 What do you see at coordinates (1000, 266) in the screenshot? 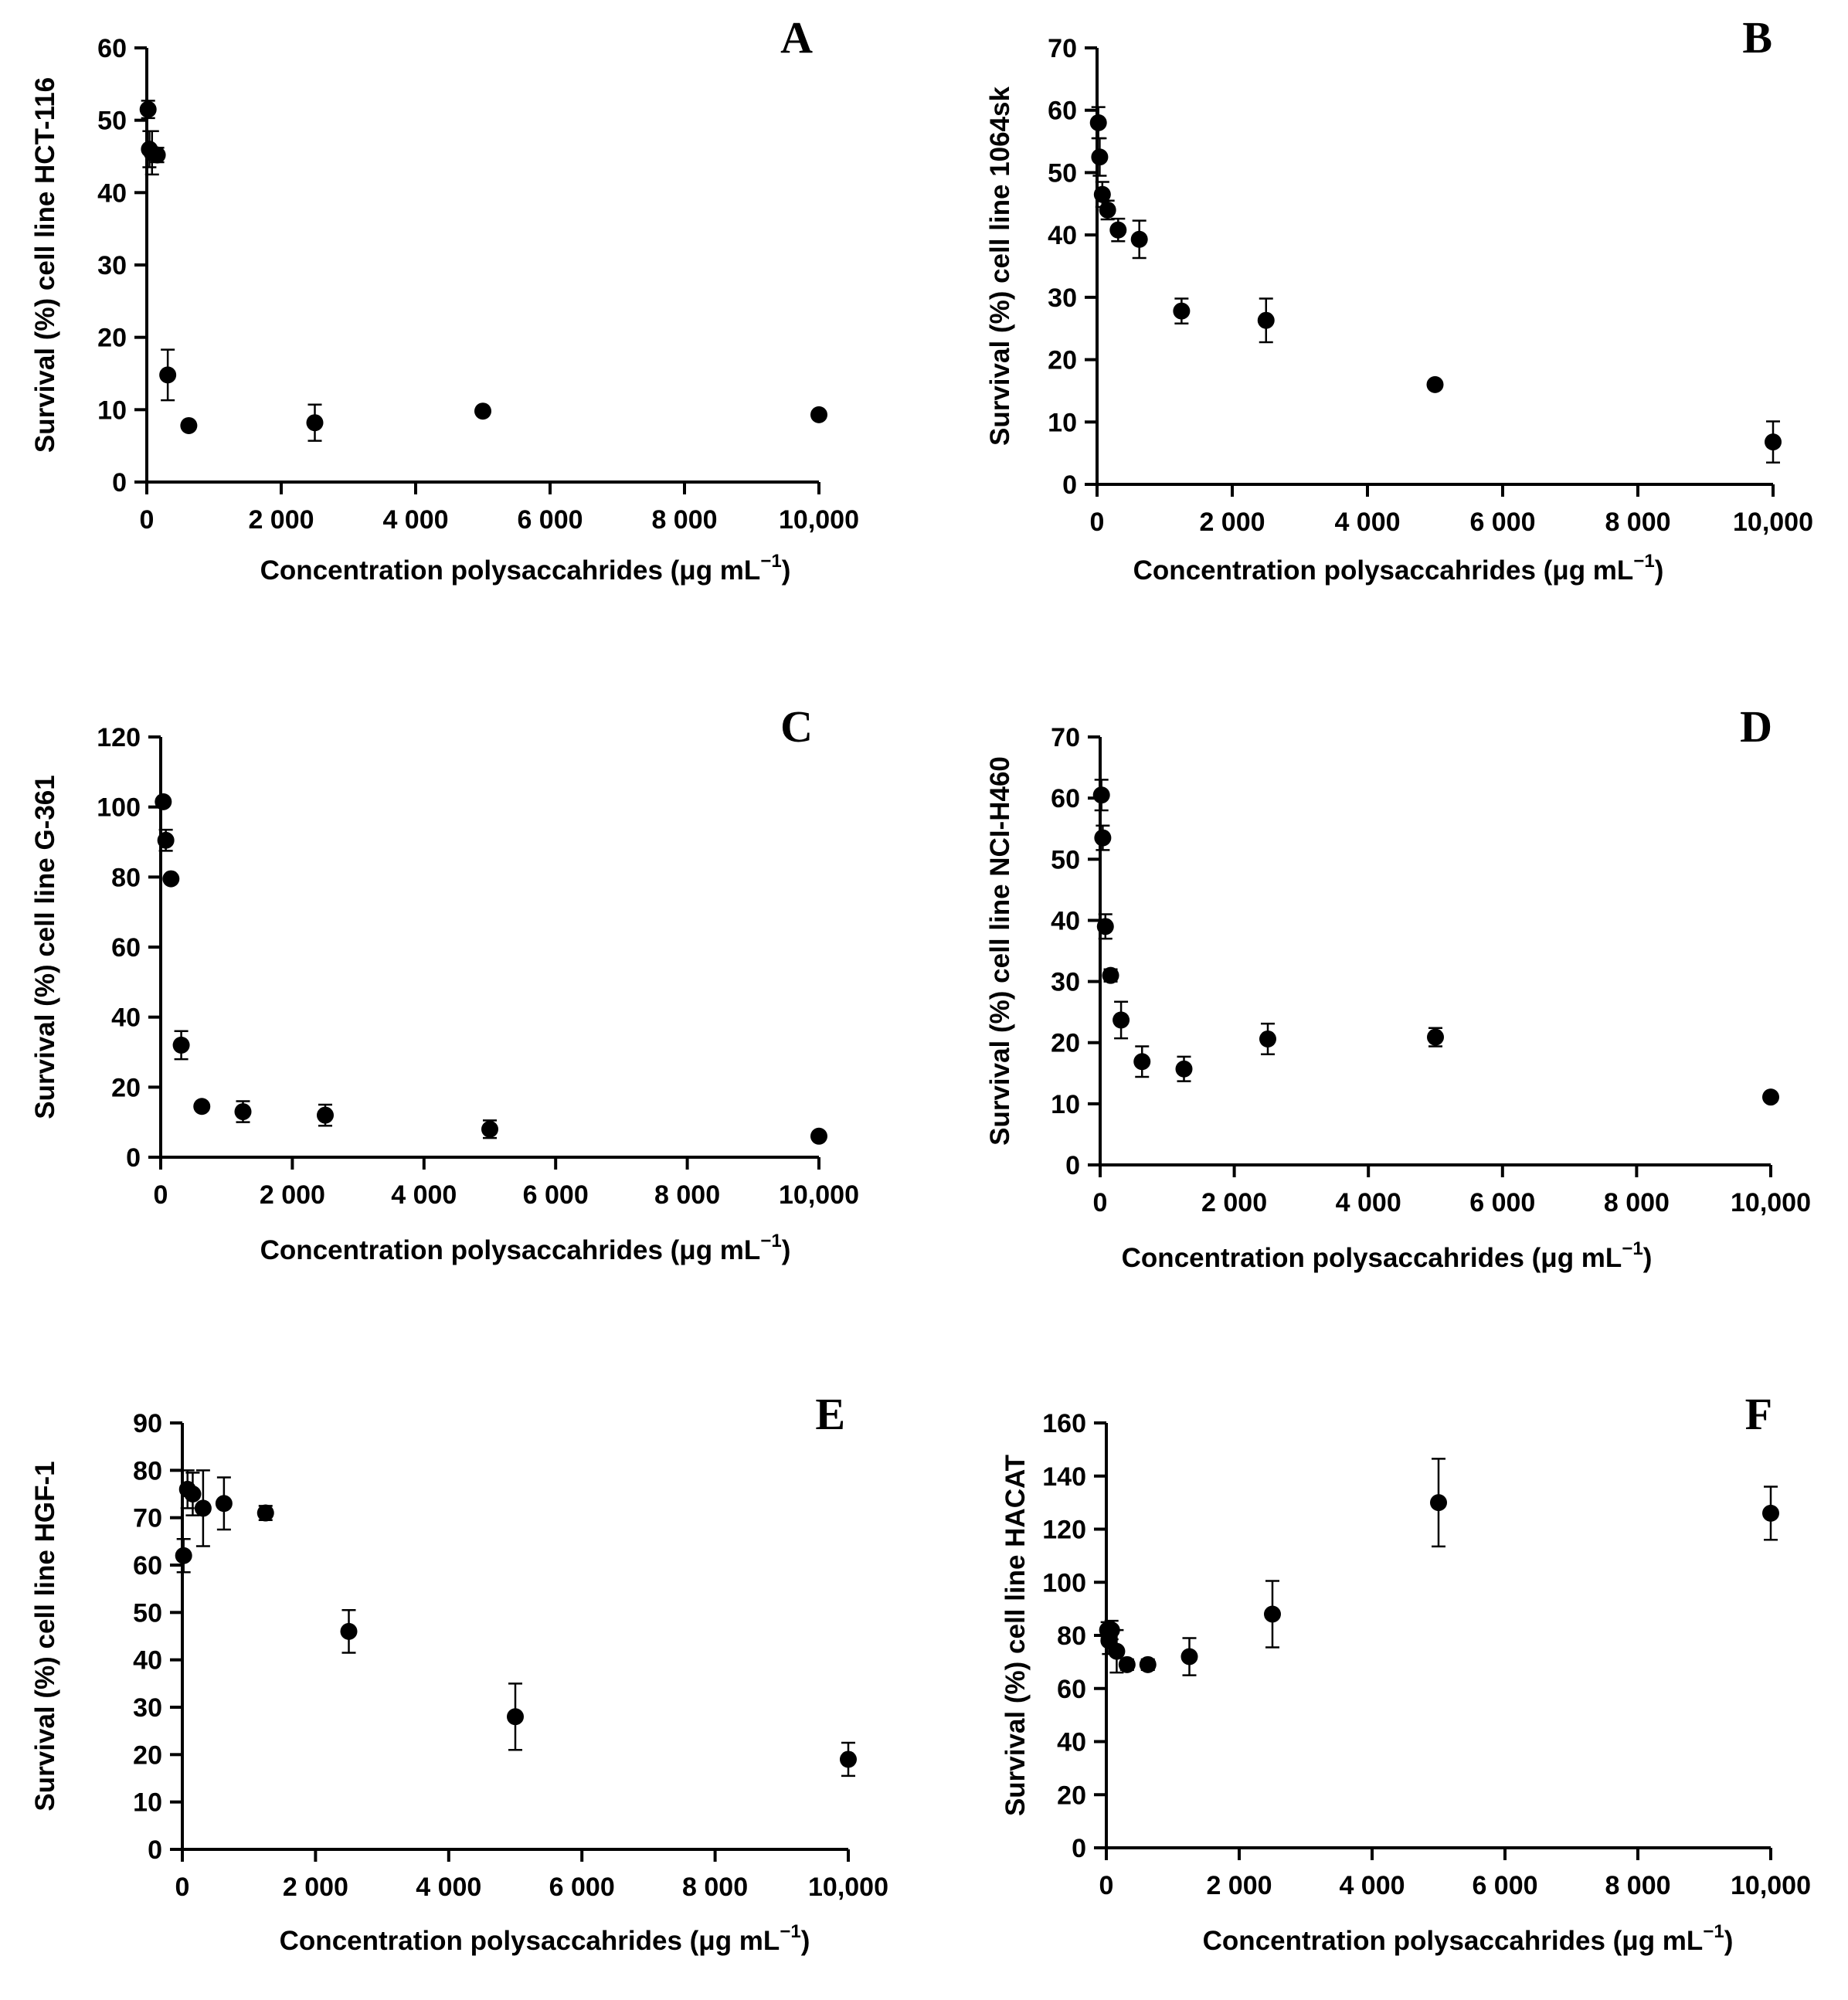
I see `y-axis-title: Survival (%) cell line 1064sk` at bounding box center [1000, 266].